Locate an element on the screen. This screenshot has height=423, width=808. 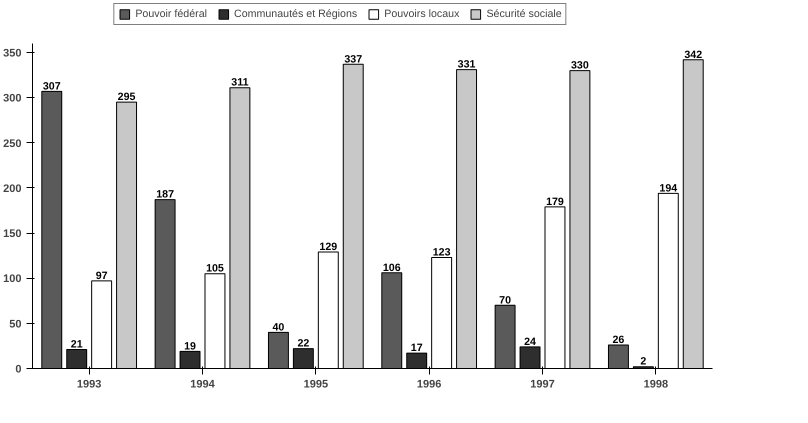
y-tick-label: 150 is located at coordinates (12, 234).